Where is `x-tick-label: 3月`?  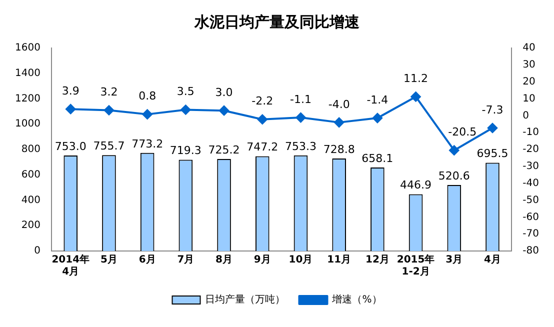 x-tick-label: 3月 is located at coordinates (454, 260).